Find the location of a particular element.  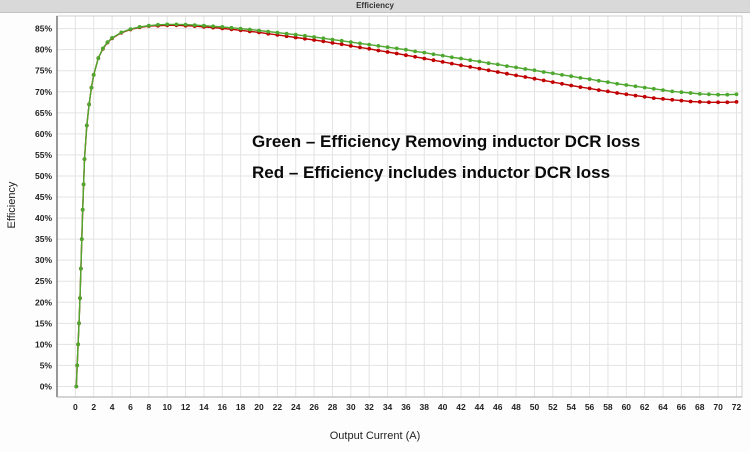

x-axis-title: Output Current (A) is located at coordinates (375, 436).